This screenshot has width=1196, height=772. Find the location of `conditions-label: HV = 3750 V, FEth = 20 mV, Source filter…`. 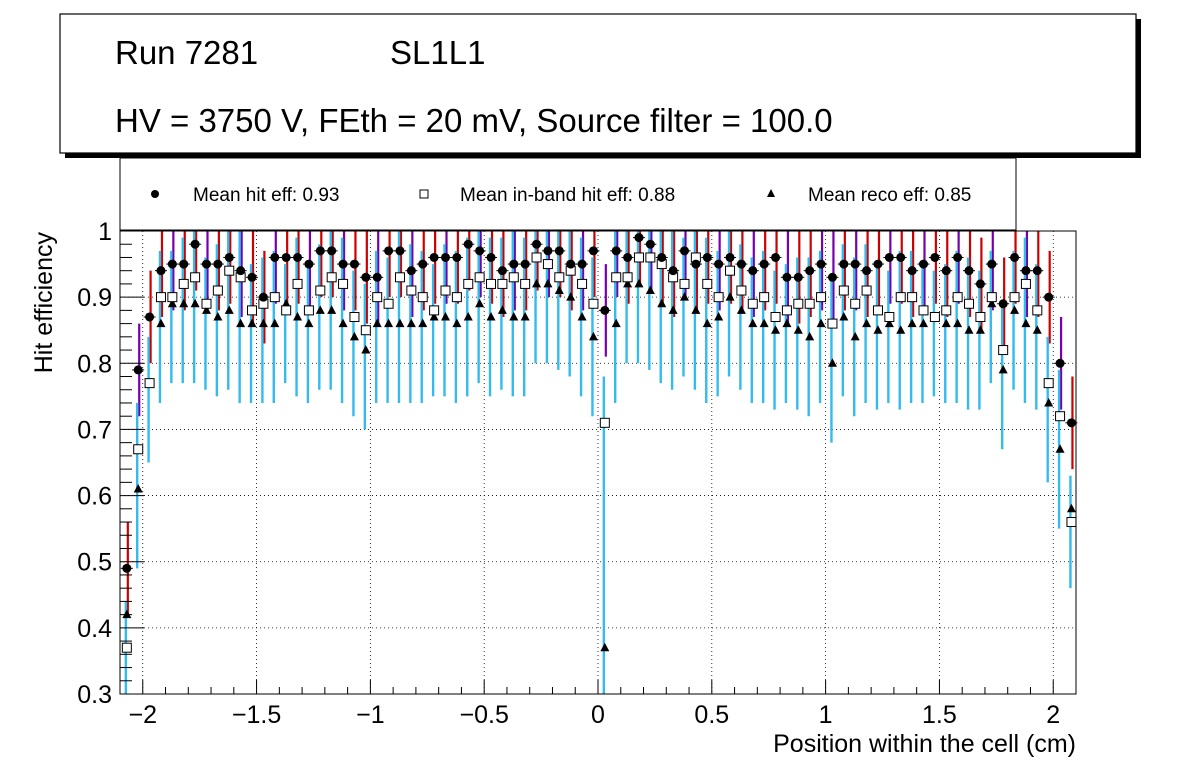

conditions-label: HV = 3750 V, FEth = 20 mV, Source filter… is located at coordinates (474, 120).